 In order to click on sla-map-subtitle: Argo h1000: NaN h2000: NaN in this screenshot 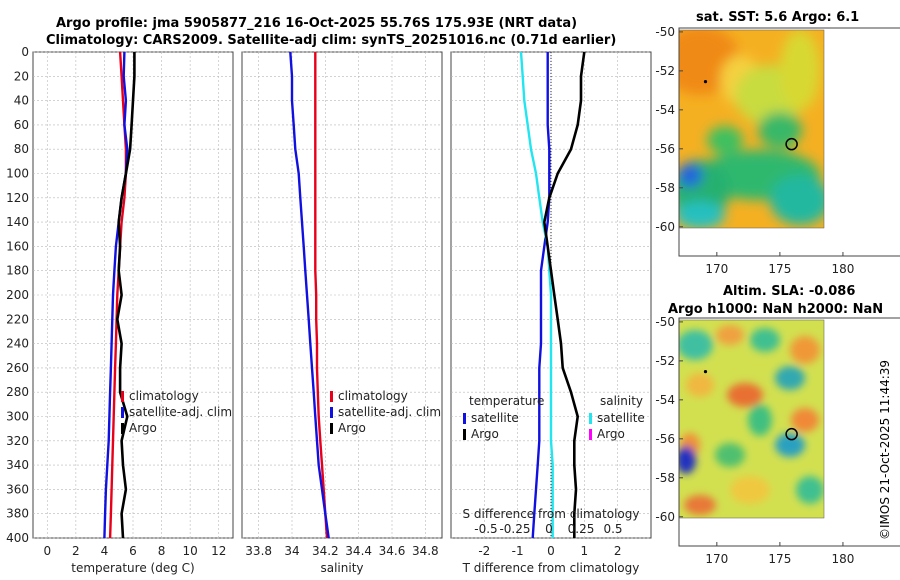, I will do `click(776, 309)`.